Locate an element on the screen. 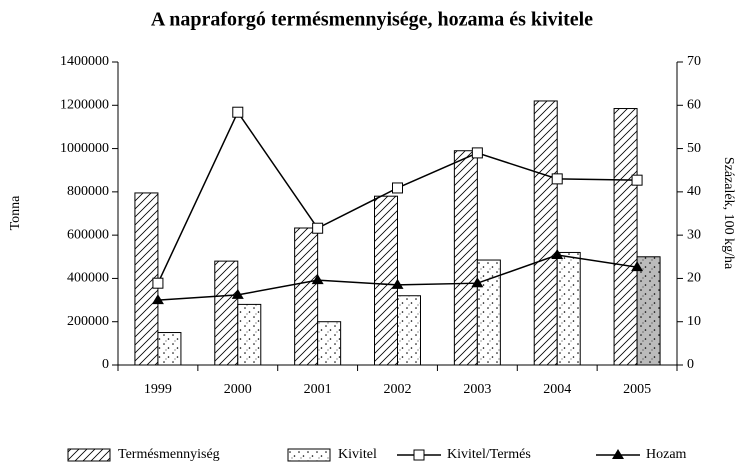 This screenshot has width=745, height=465. y2-tick-label: 40 is located at coordinates (694, 191).